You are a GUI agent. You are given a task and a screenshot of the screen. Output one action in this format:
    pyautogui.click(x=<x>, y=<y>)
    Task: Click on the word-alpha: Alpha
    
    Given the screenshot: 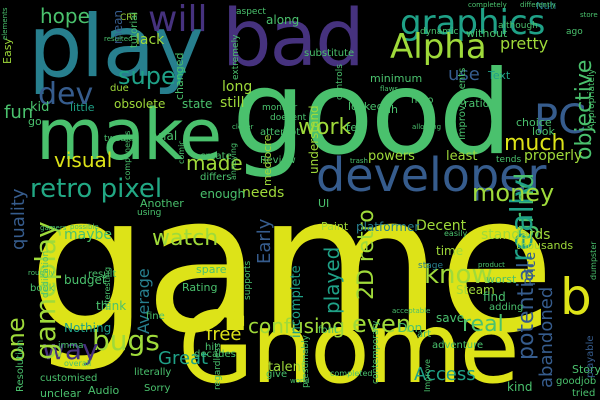 What is the action you would take?
    pyautogui.click(x=438, y=47)
    